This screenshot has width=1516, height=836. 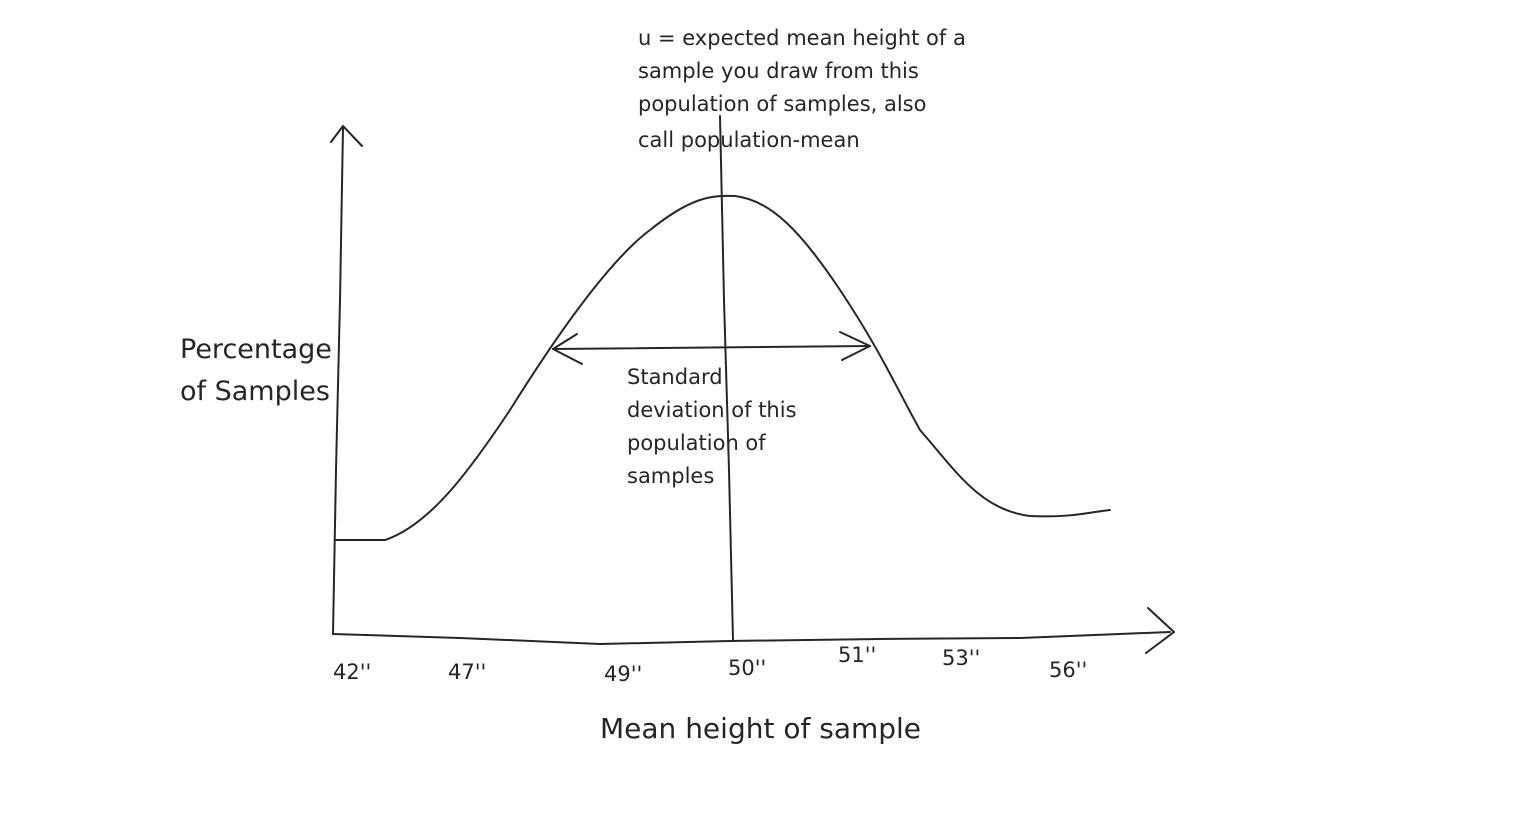 I want to click on x-axis-line, so click(x=751, y=638).